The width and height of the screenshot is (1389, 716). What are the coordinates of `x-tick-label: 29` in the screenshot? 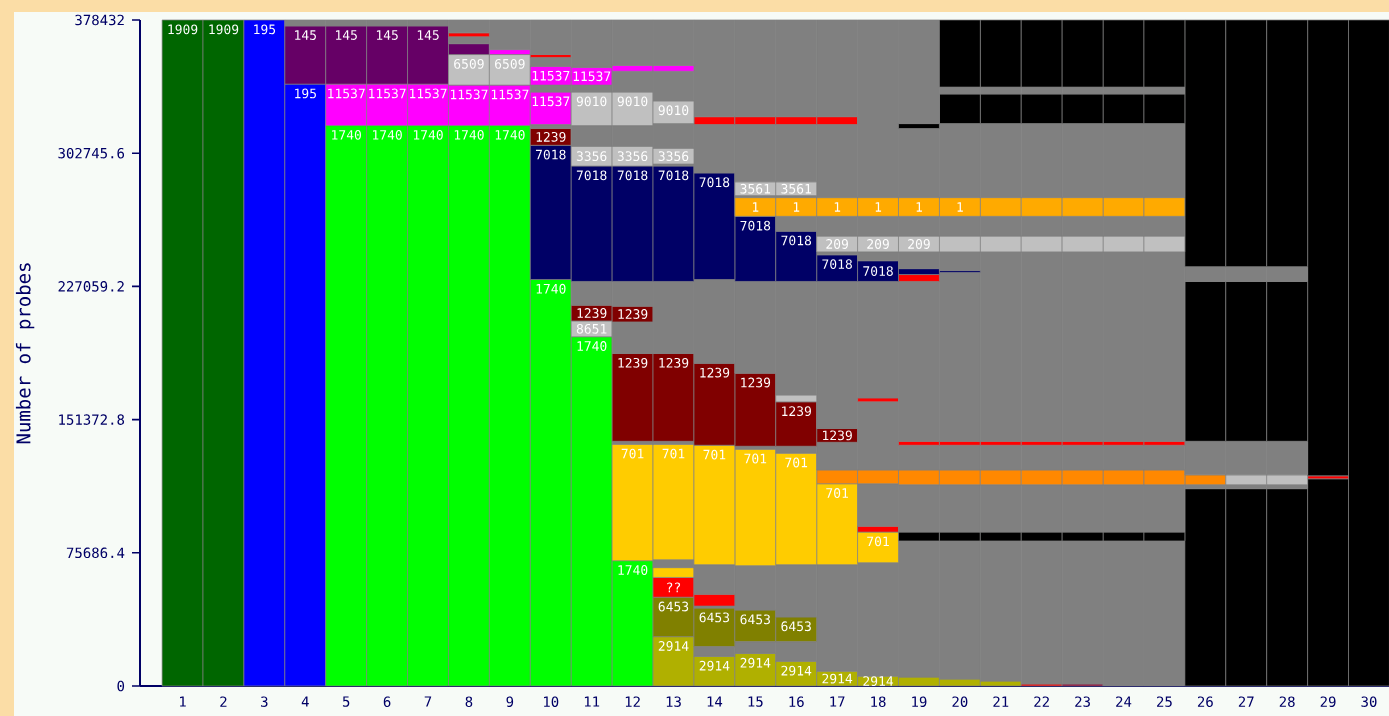 It's located at (1328, 701).